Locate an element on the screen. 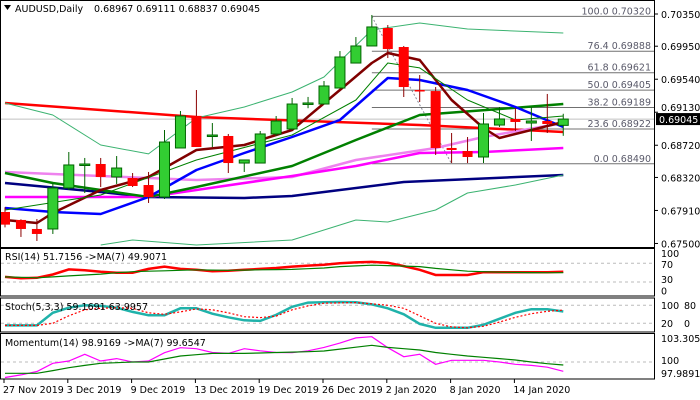 The image size is (700, 400). current-price-badge is located at coordinates (678, 119).